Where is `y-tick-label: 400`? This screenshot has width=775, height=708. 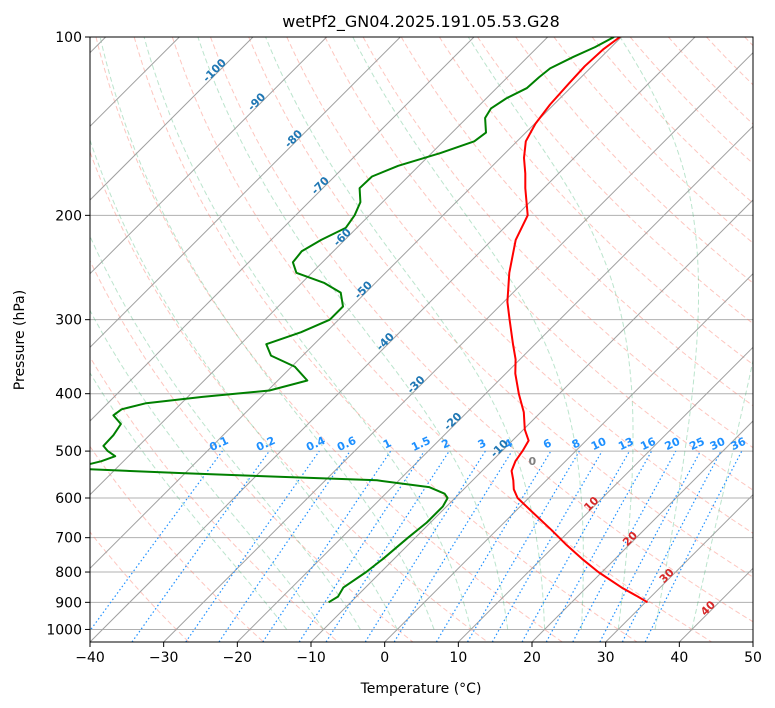 y-tick-label: 400 is located at coordinates (68, 395).